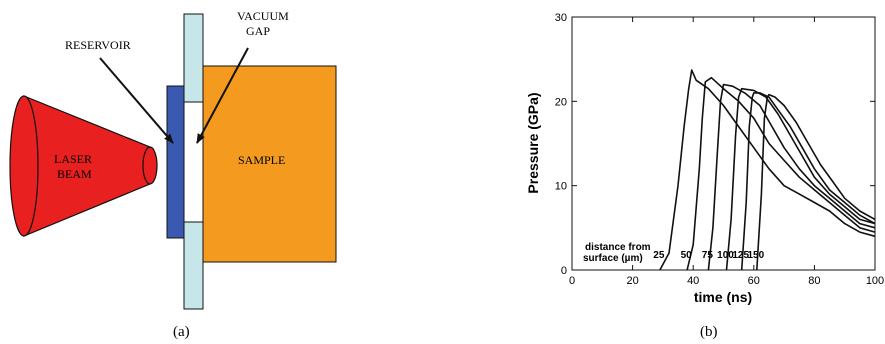  What do you see at coordinates (533, 142) in the screenshot?
I see `y-axis-label: Pressure (GPa)` at bounding box center [533, 142].